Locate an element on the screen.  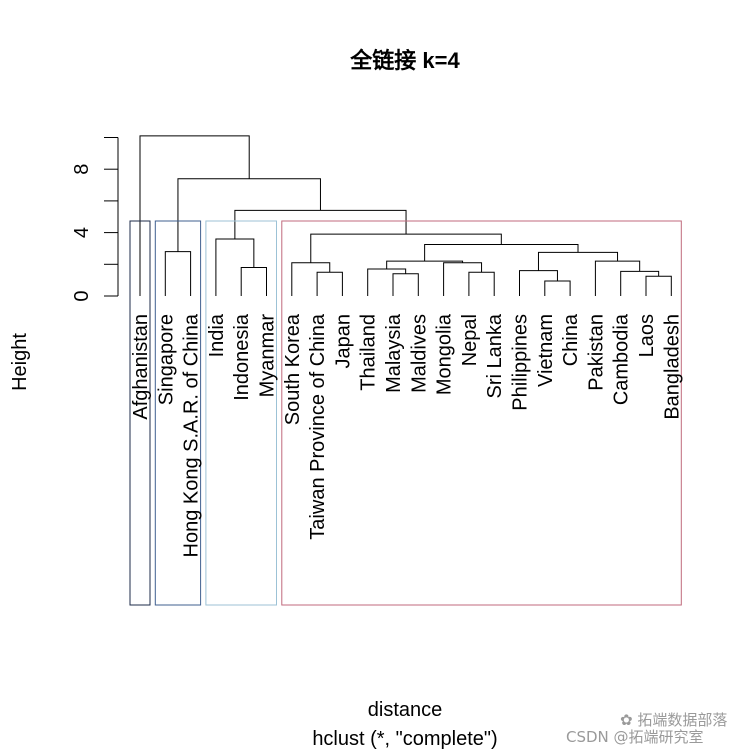
leaf-label: Laos is located at coordinates (647, 335).